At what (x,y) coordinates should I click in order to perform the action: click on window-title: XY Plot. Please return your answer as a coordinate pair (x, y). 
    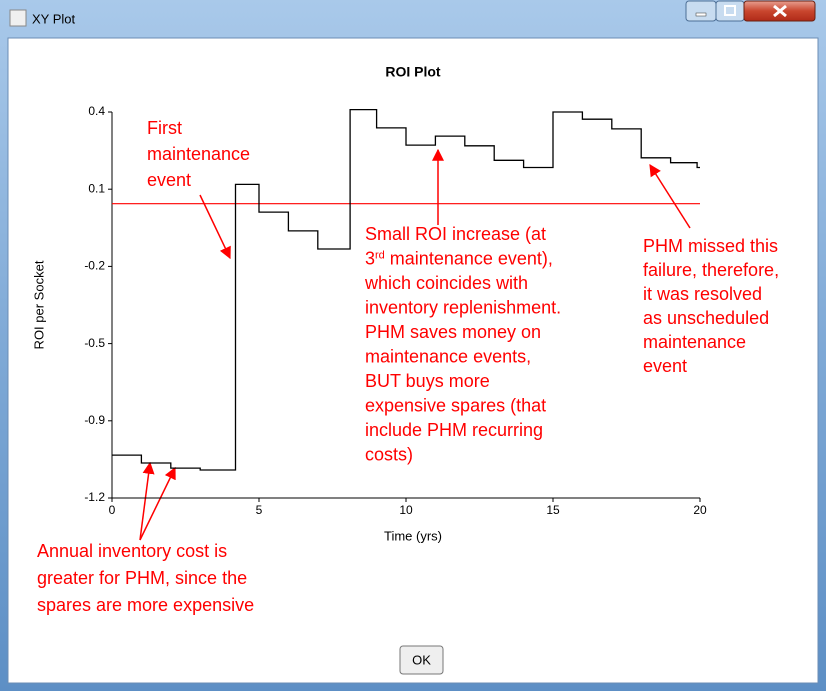
    Looking at the image, I should click on (54, 18).